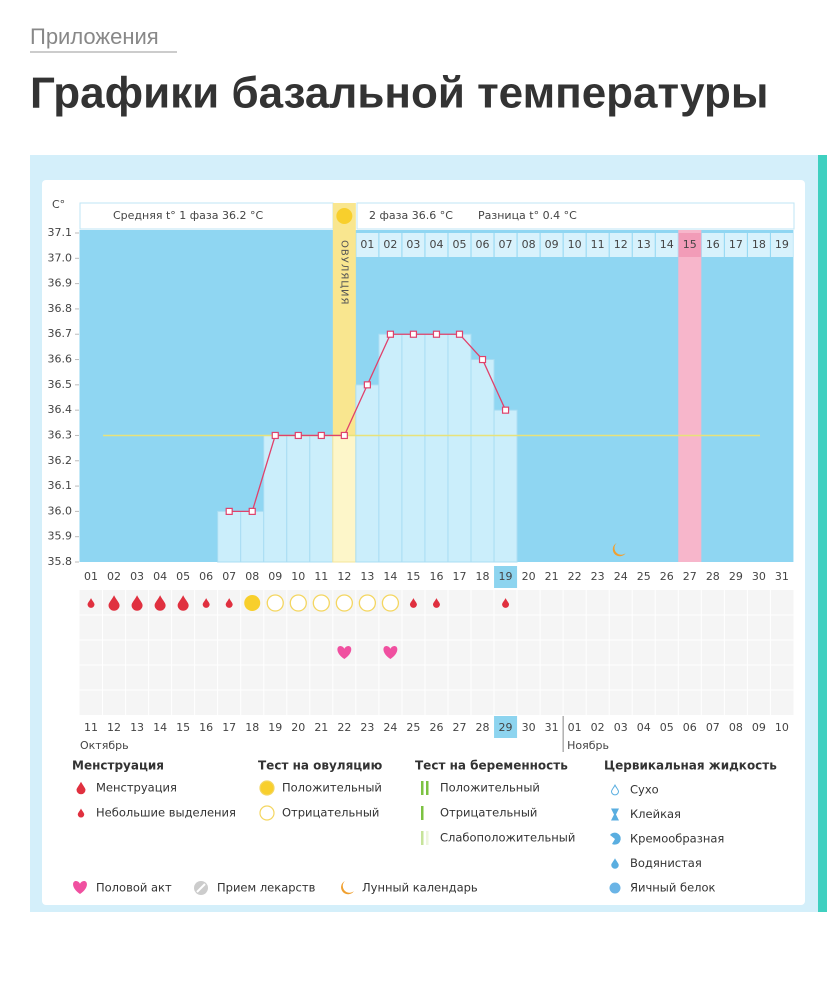  I want to click on y-tick-label: 35.8, so click(60, 561).